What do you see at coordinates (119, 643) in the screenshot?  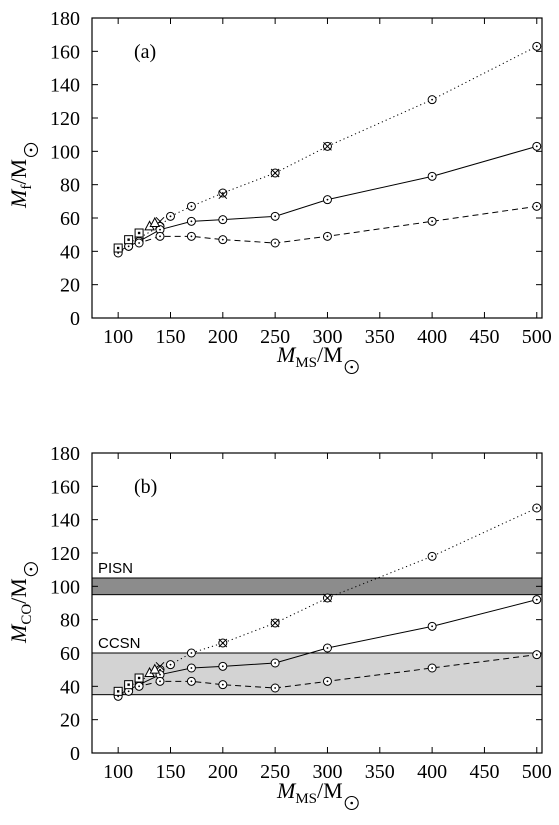 I see `band-label-ccsn: CCSN` at bounding box center [119, 643].